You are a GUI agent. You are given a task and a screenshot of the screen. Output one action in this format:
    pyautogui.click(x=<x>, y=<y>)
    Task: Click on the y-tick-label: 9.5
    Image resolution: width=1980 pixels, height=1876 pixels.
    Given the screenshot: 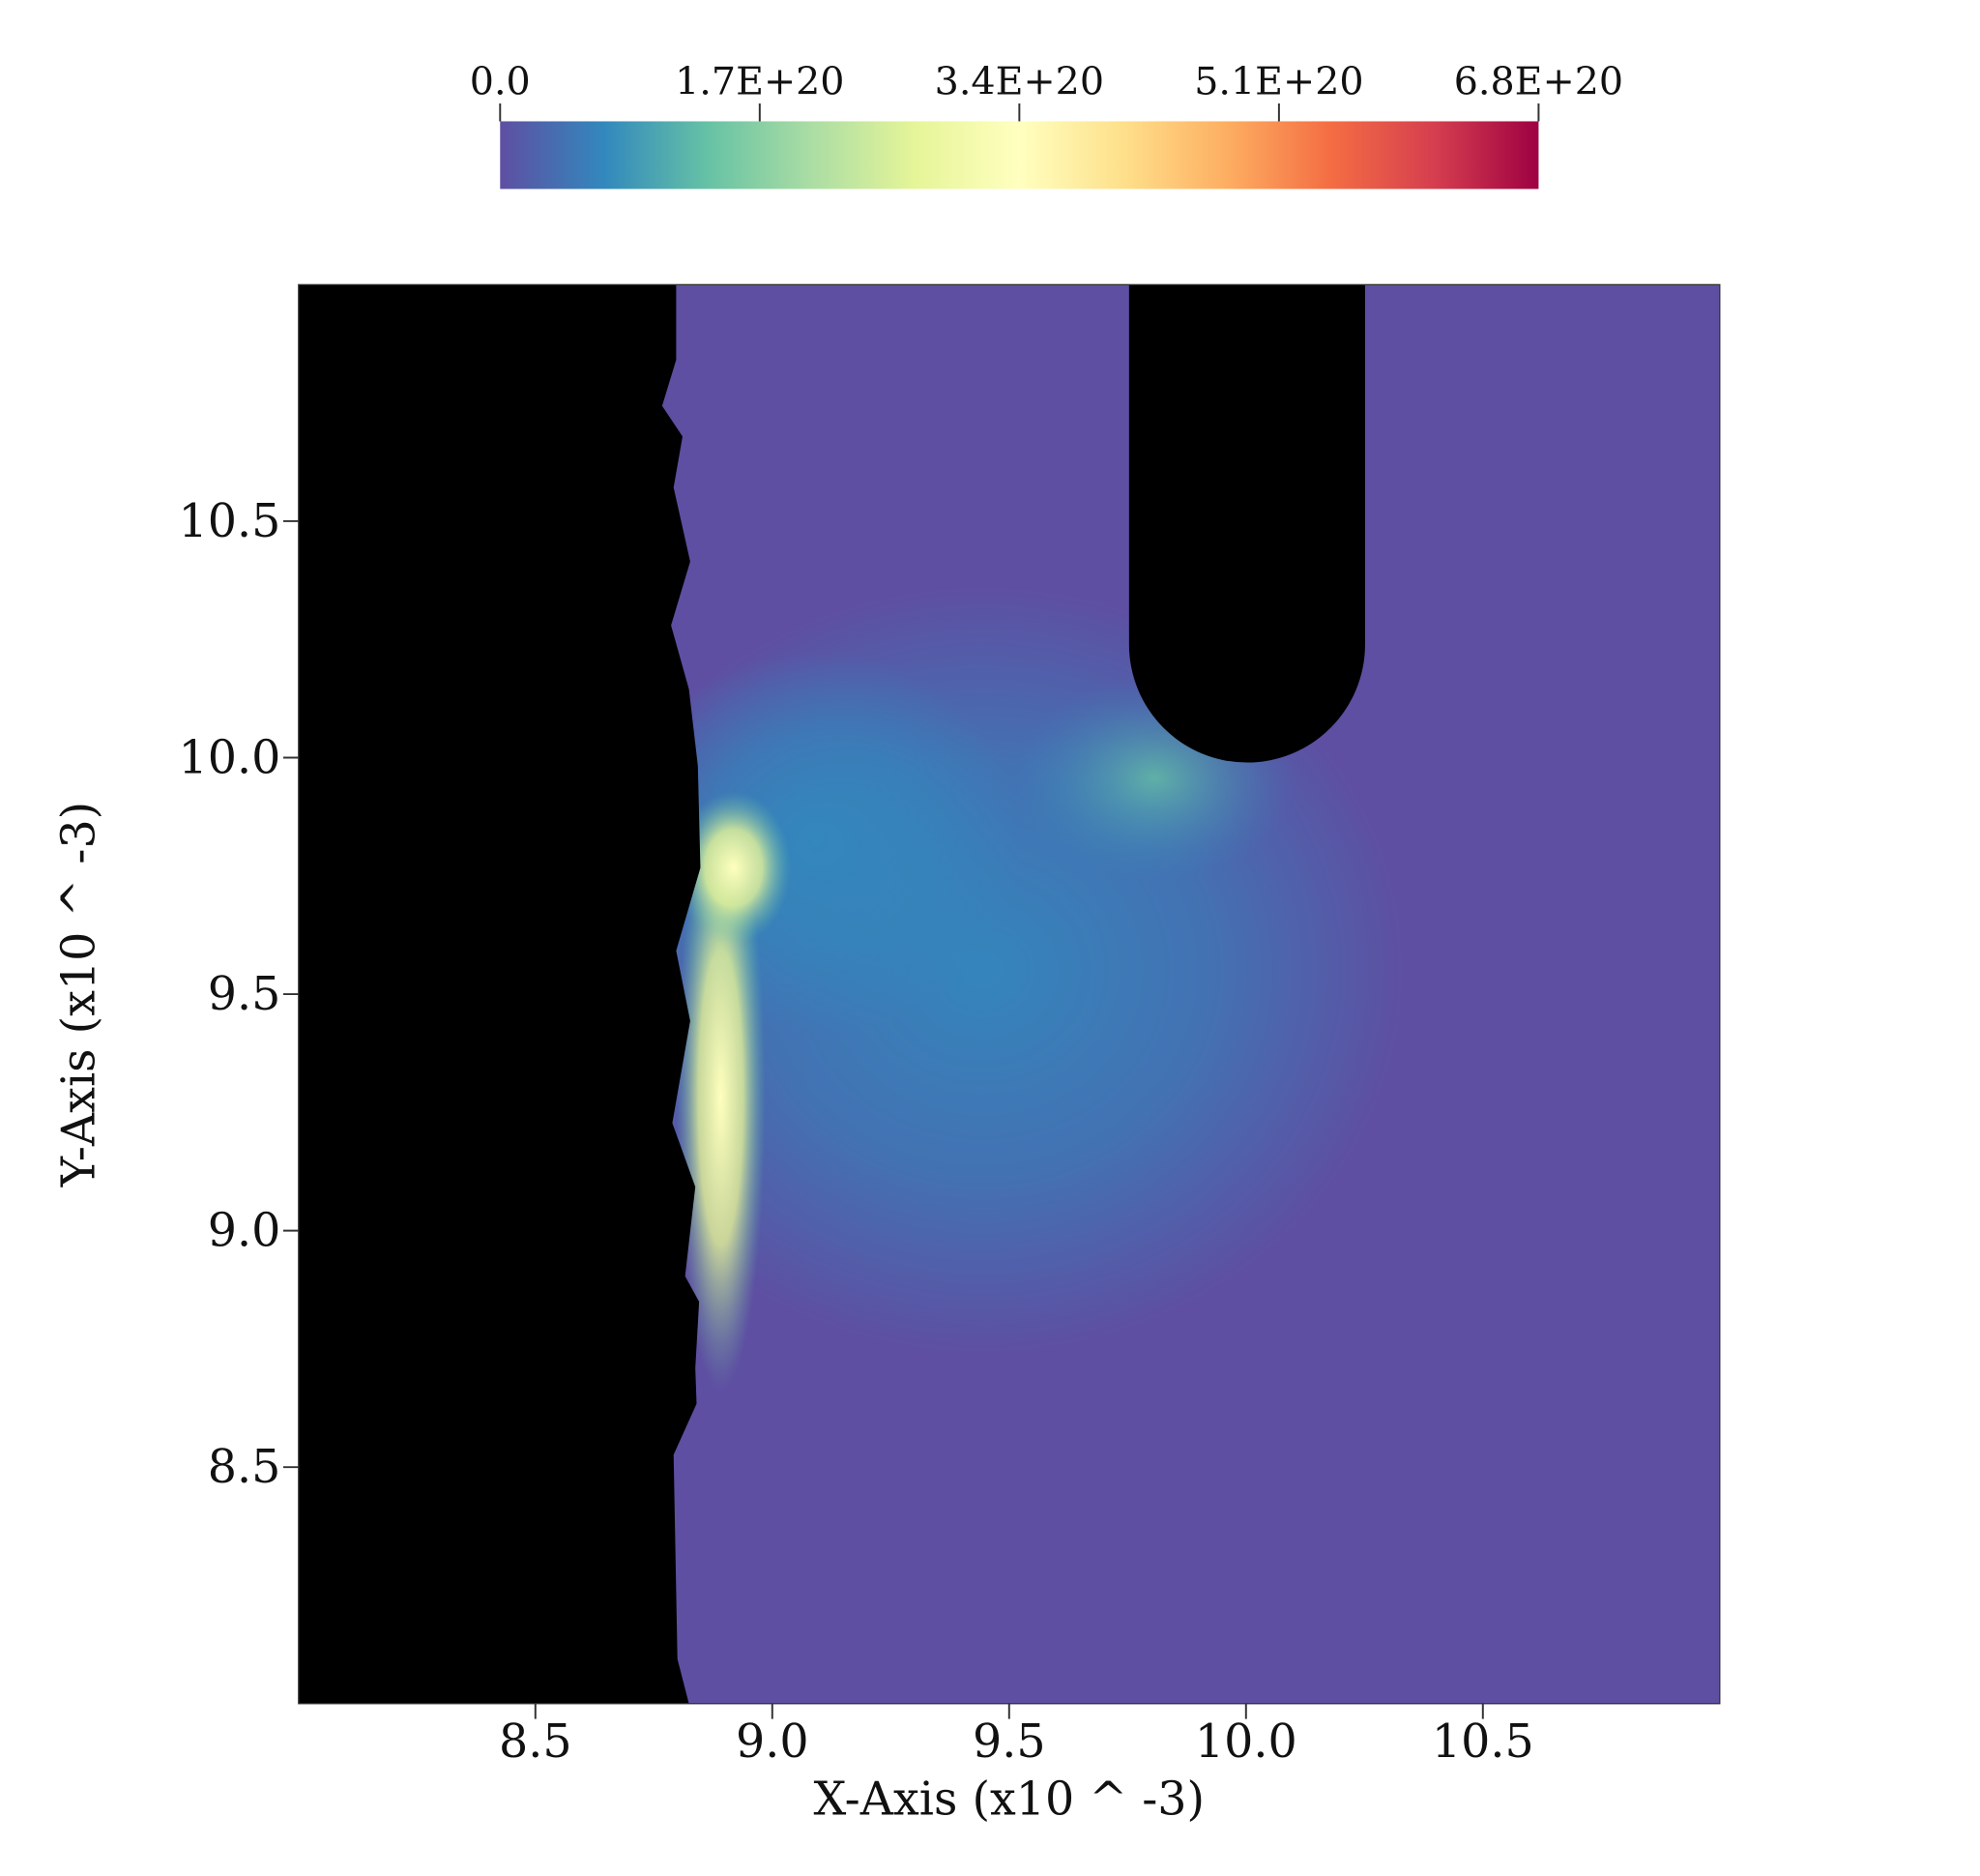 What is the action you would take?
    pyautogui.click(x=244, y=995)
    